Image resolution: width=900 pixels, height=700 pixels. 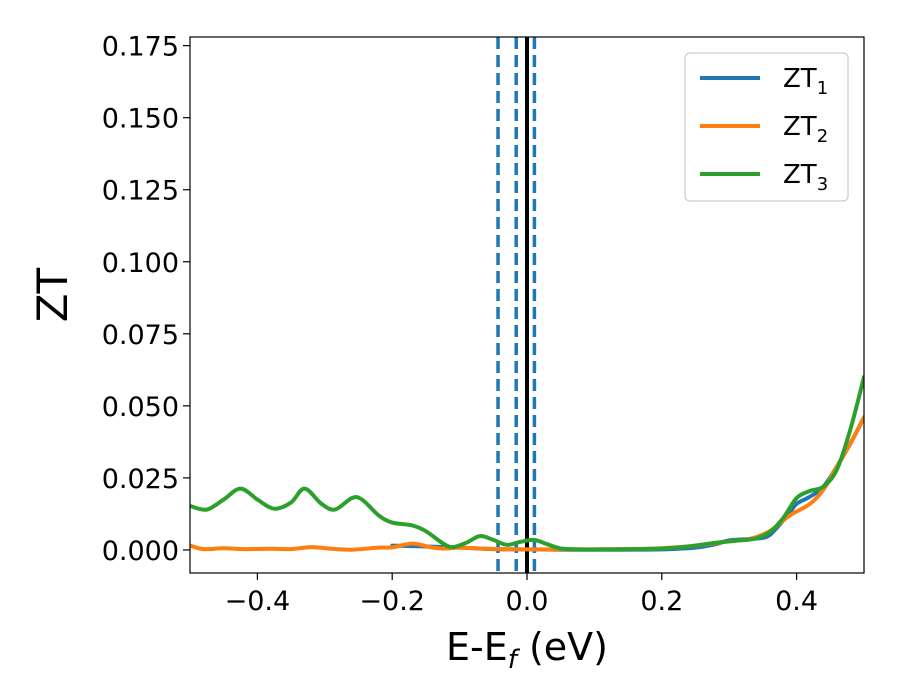 What do you see at coordinates (562, 647) in the screenshot?
I see `x-axis-title-suffix: (eV)` at bounding box center [562, 647].